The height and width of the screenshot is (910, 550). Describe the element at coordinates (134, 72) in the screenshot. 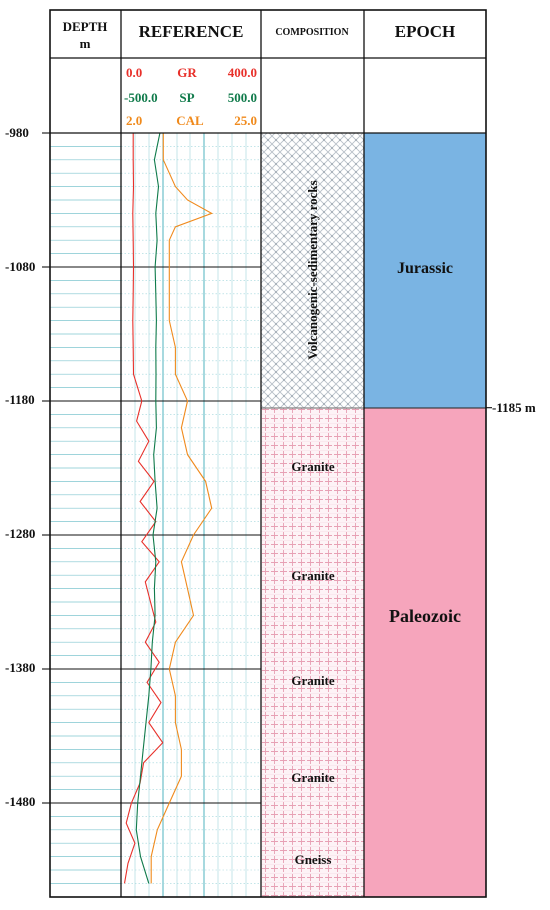

I see `gr-scale-min: 0.0` at that location.